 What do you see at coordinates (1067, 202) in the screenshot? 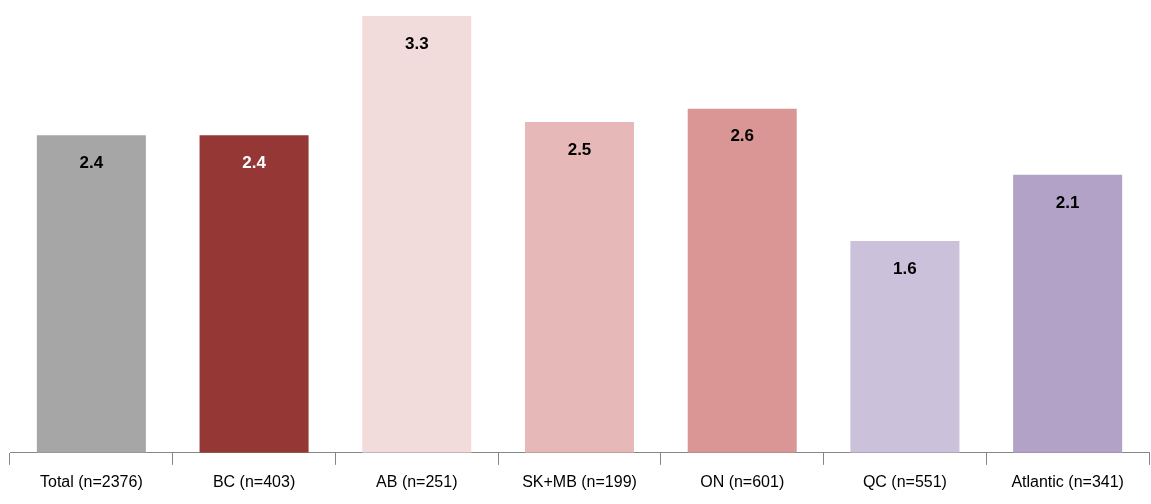
I see `data-label: 2.1` at bounding box center [1067, 202].